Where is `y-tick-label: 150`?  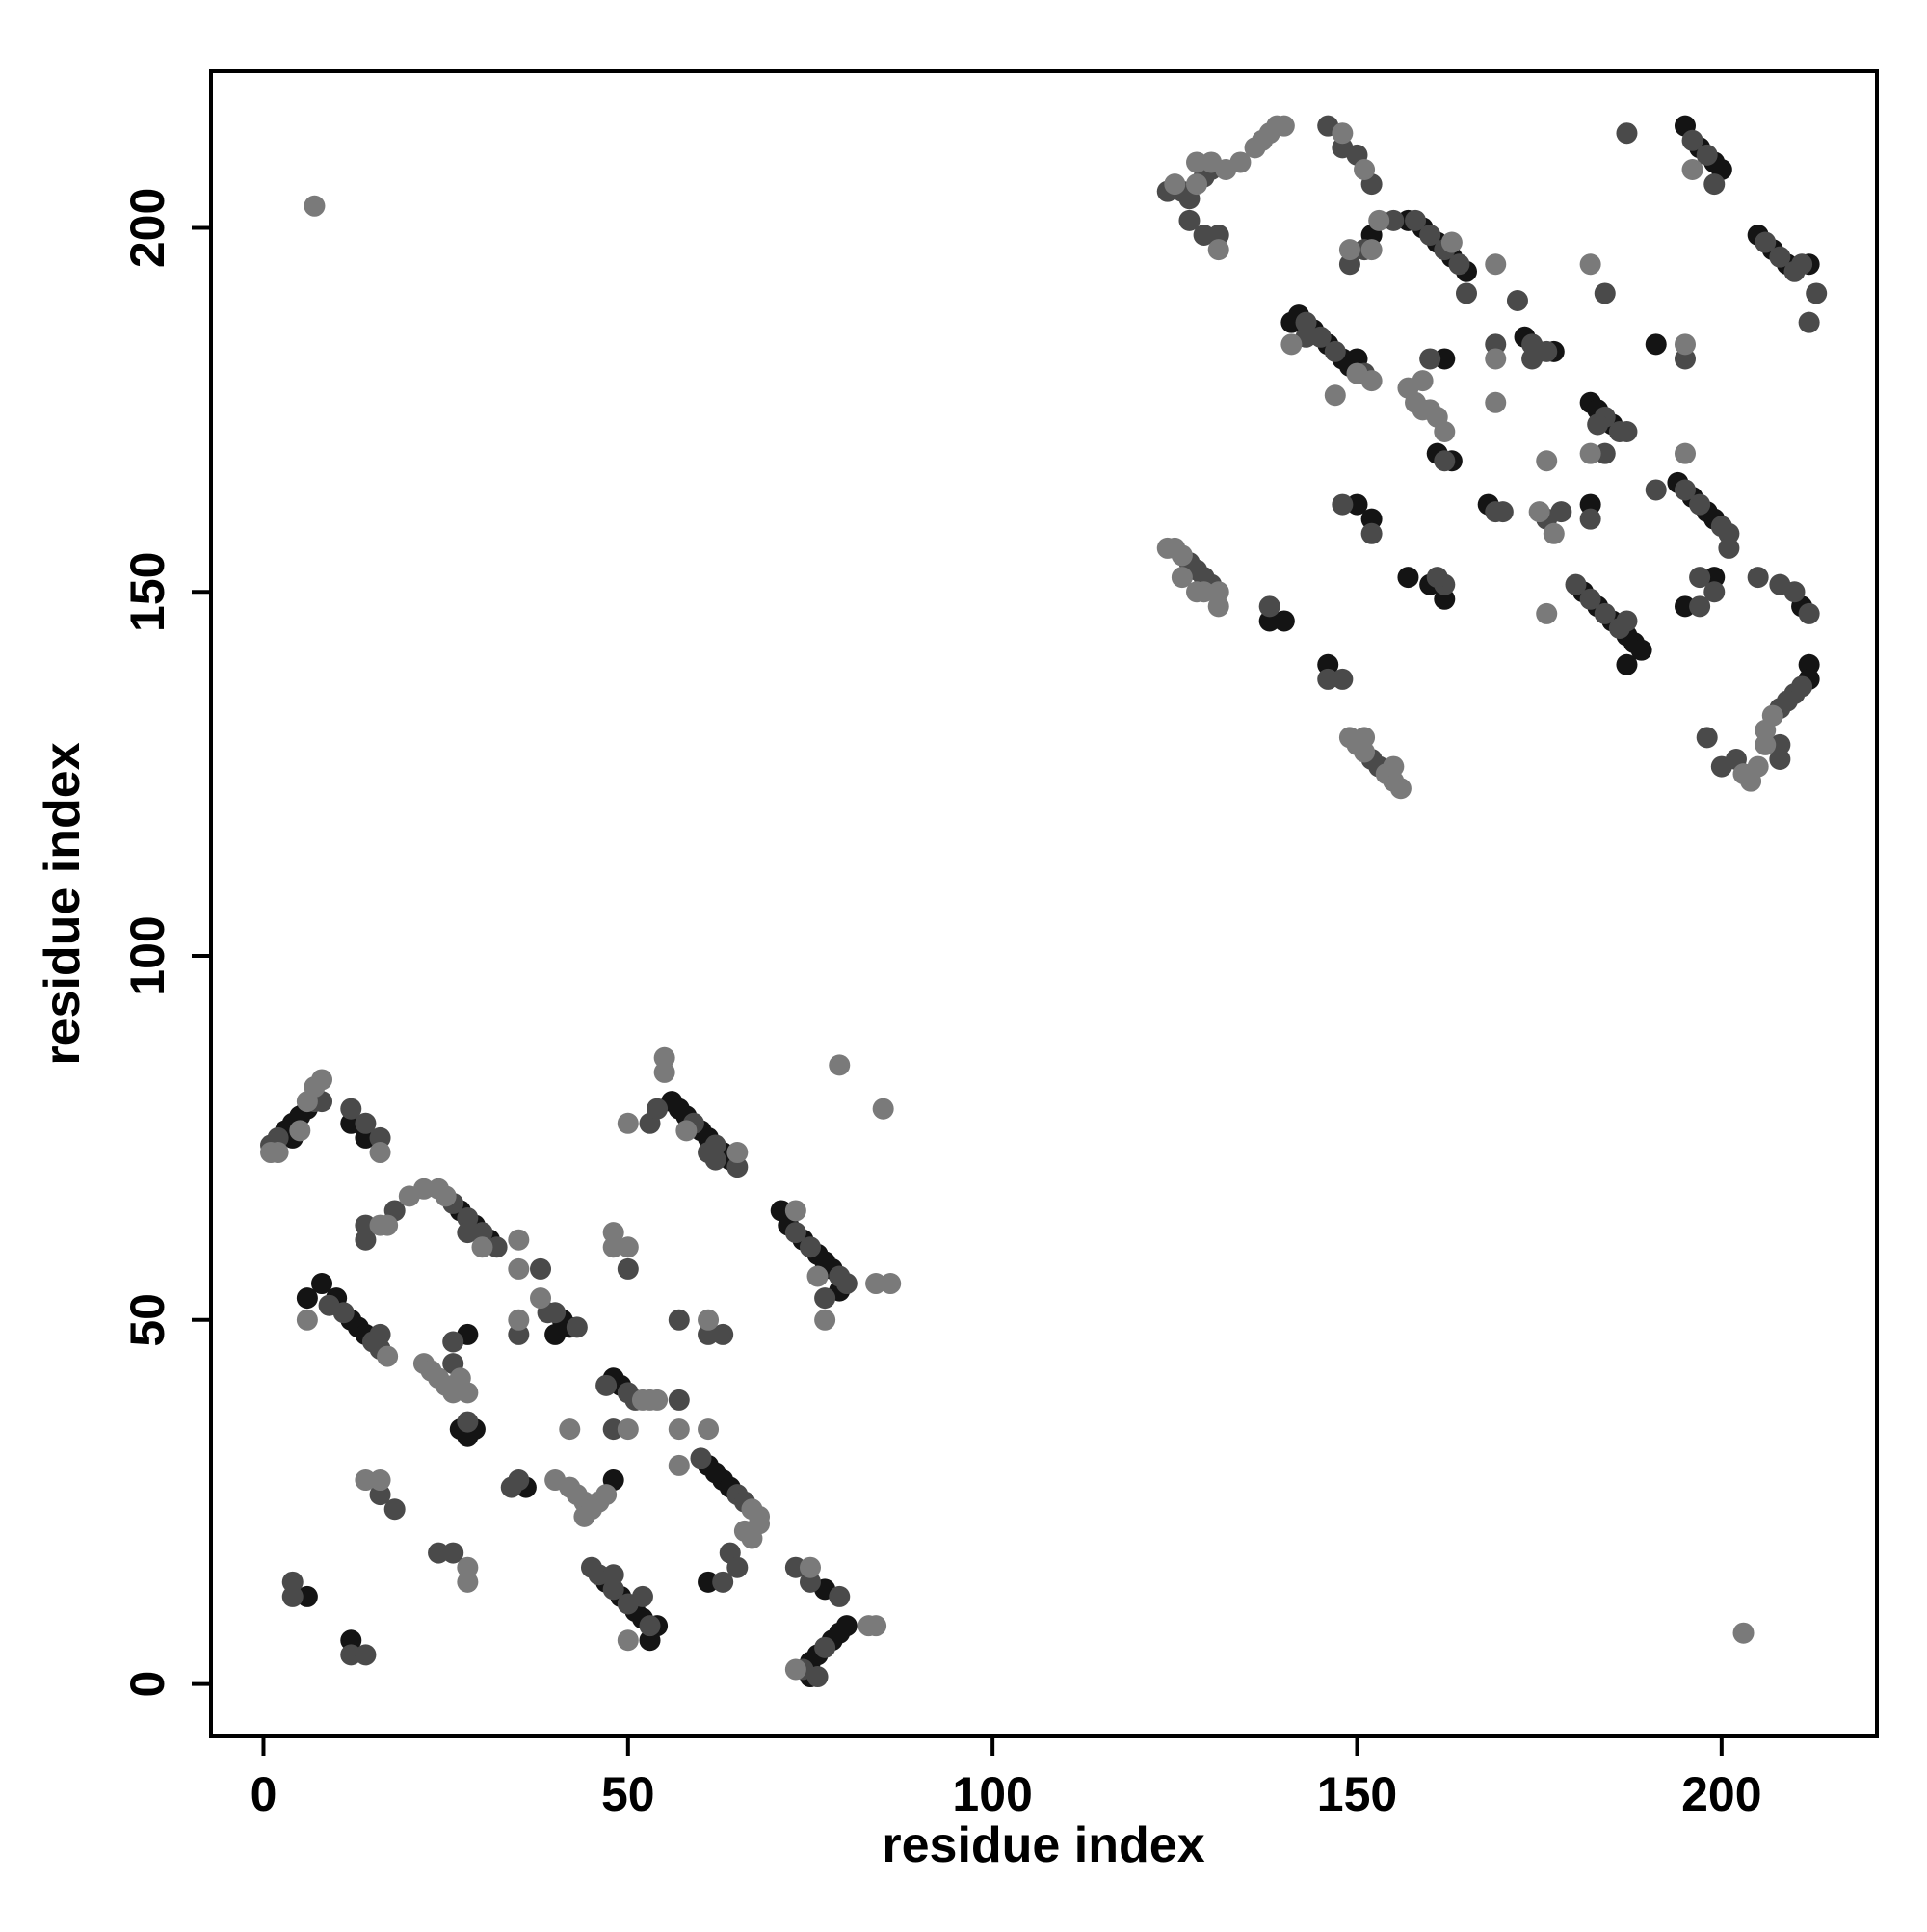 y-tick-label: 150 is located at coordinates (147, 592).